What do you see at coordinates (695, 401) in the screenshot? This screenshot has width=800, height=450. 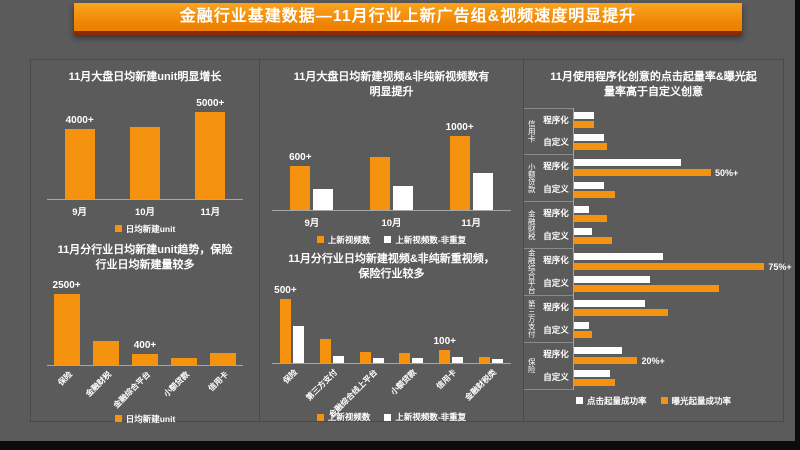 I see `legend-item: 曝光起量成功率` at bounding box center [695, 401].